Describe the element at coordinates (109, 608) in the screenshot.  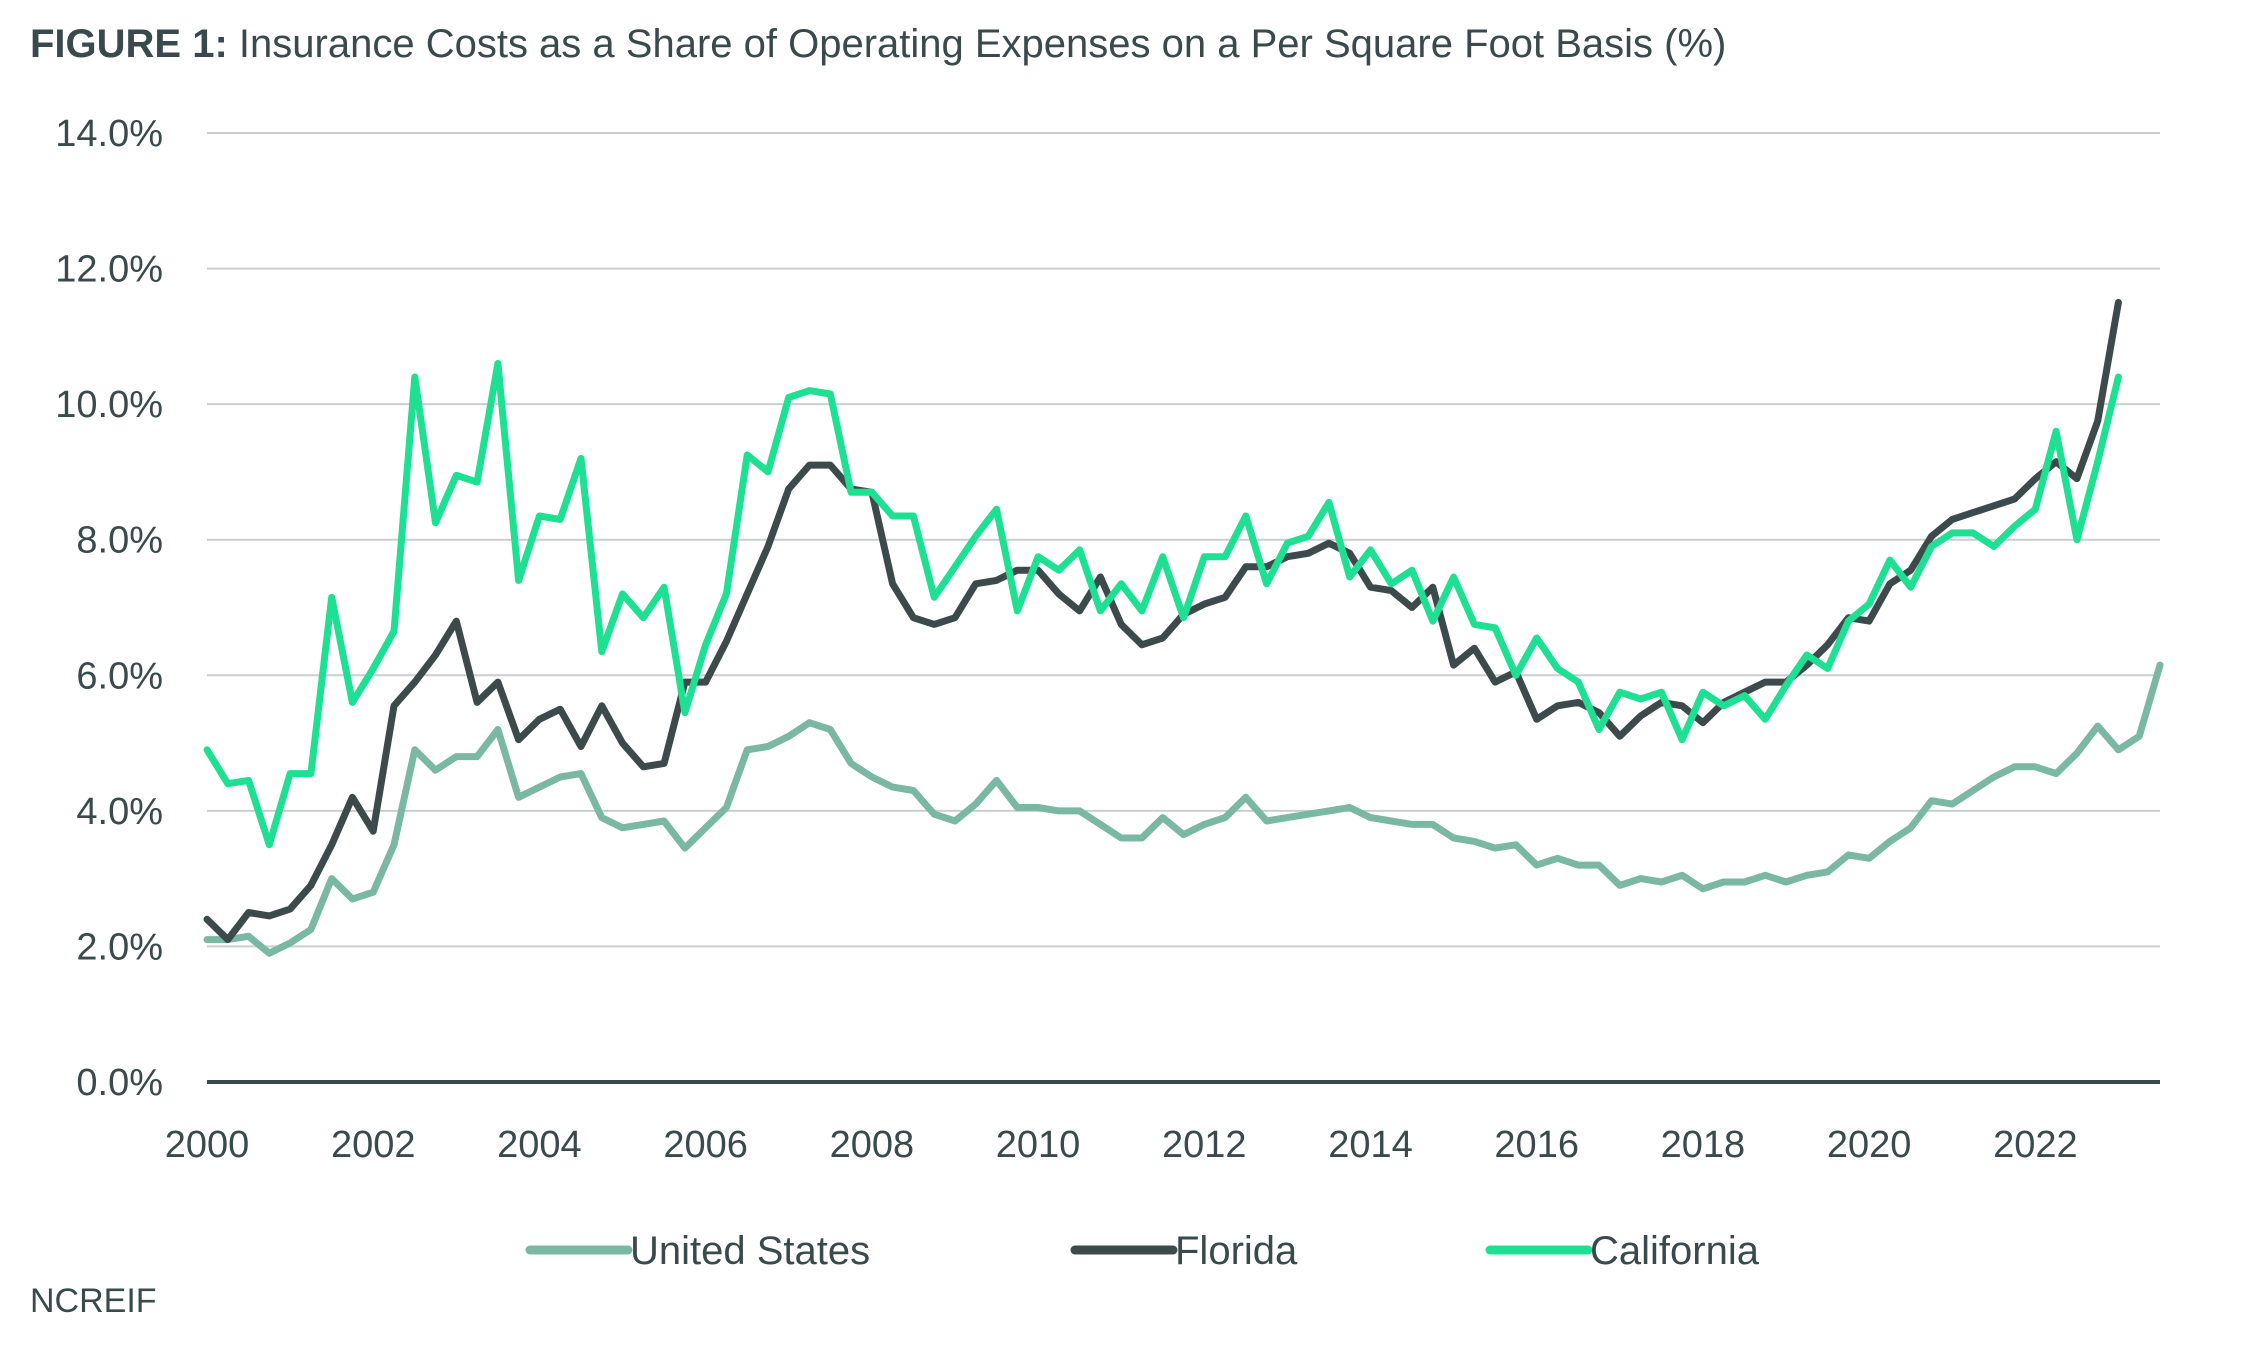
I see `y-axis-tick-labels: 0.0% 2.0% 4.0% 6.0% 8.0% 10.0% 12.0% 14.0%` at that location.